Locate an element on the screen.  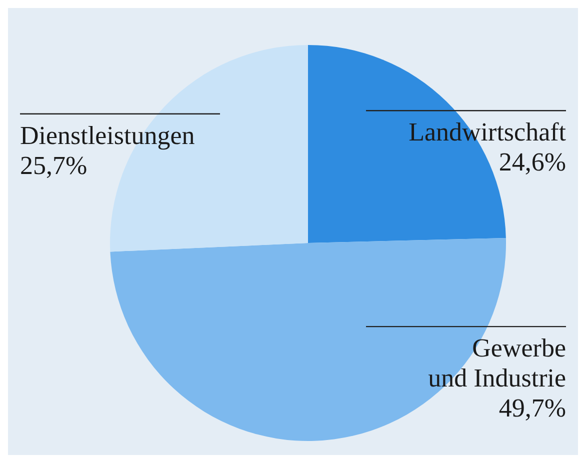
slice-label: Dienstleistungen is located at coordinates (107, 135).